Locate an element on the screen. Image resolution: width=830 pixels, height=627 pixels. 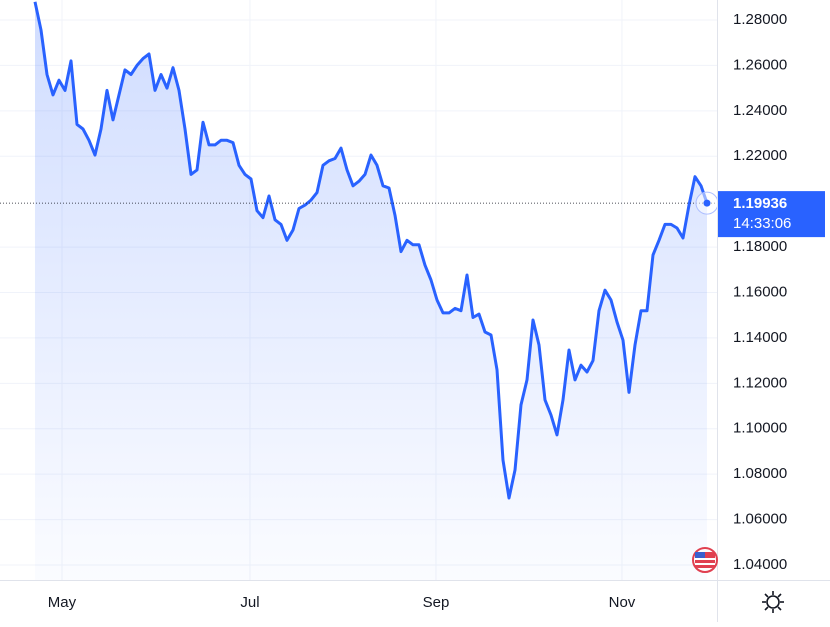
settings-button is located at coordinates (773, 602).